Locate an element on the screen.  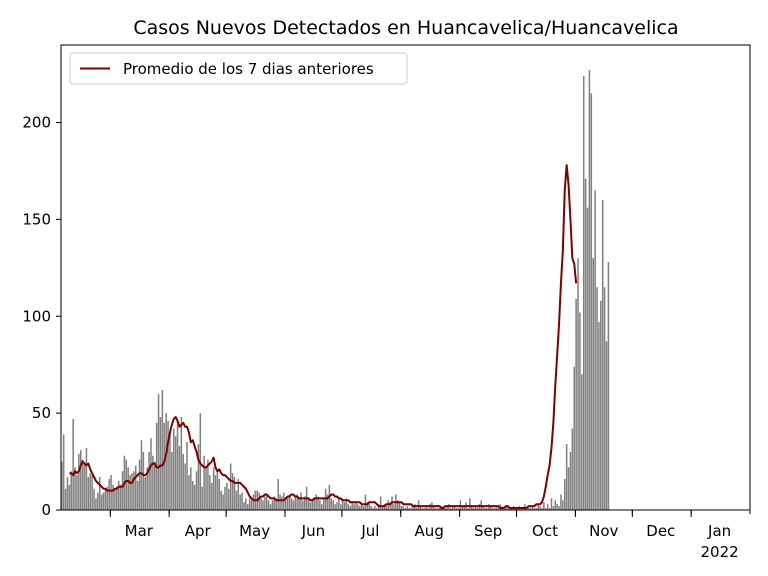
x-tick-label: Jan is located at coordinates (719, 531).